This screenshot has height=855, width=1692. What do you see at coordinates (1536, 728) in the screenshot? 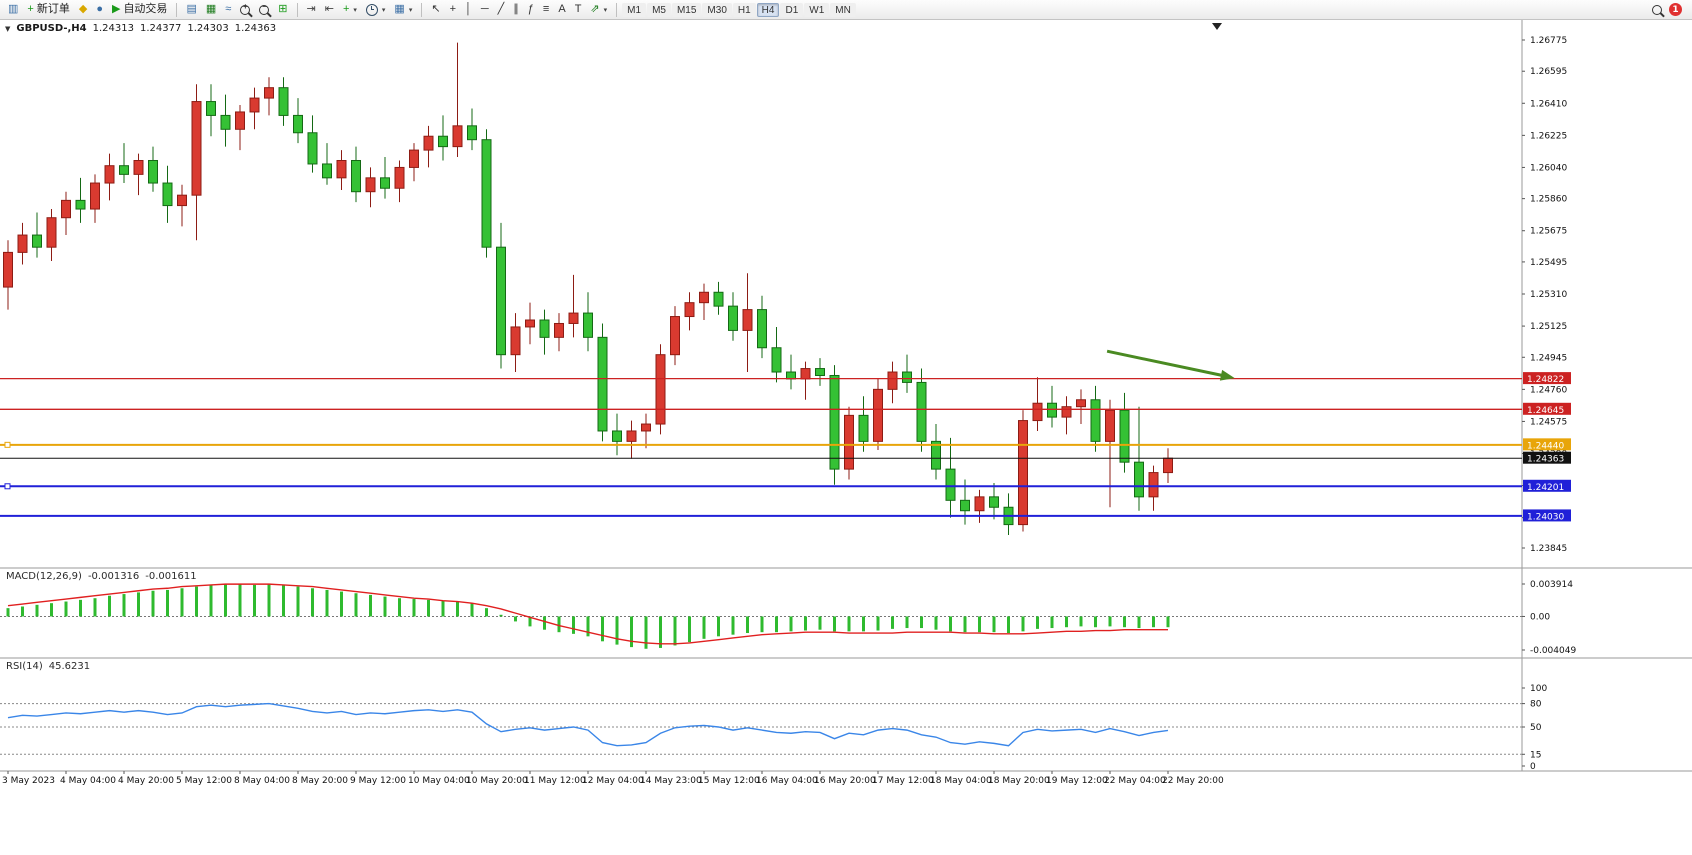
I see `svg-text: 50` at bounding box center [1536, 728].